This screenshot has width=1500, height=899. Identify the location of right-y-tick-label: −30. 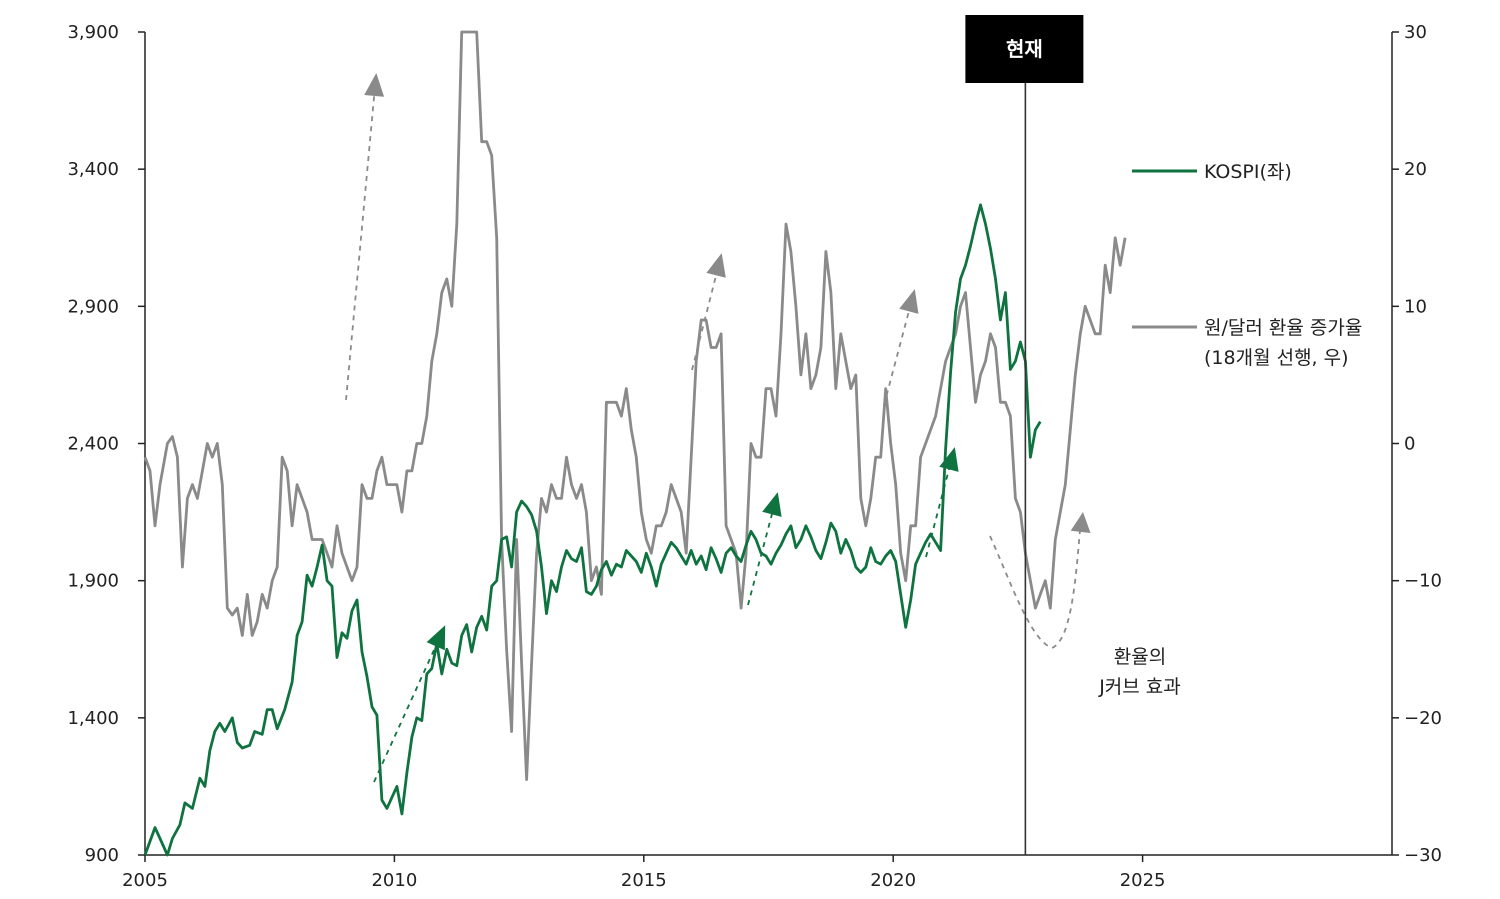
(1423, 855).